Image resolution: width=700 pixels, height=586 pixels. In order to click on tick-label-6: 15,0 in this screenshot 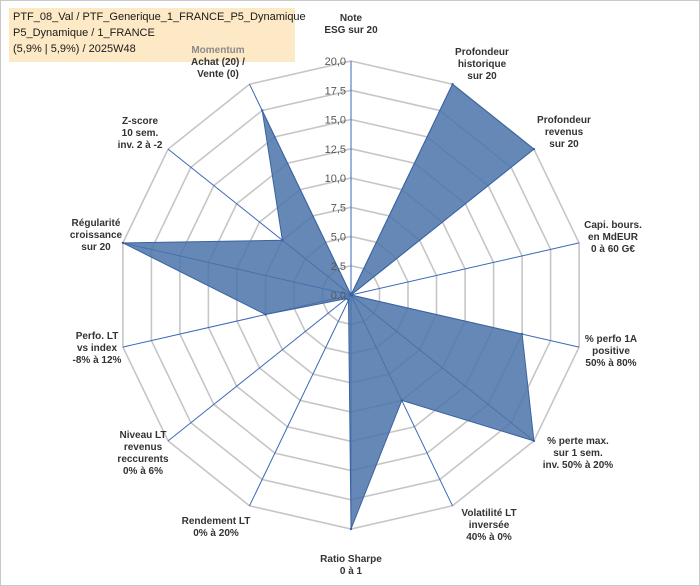, I will do `click(335, 121)`.